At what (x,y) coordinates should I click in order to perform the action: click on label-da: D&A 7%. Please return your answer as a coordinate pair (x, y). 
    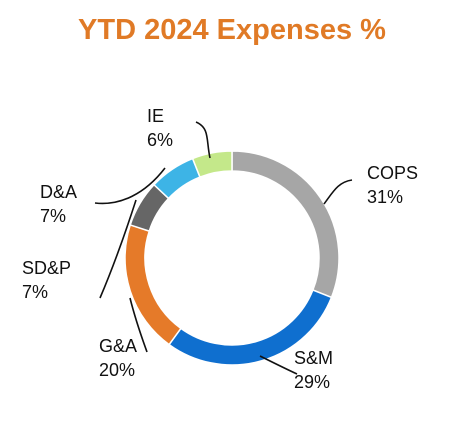
    Looking at the image, I should click on (58, 204).